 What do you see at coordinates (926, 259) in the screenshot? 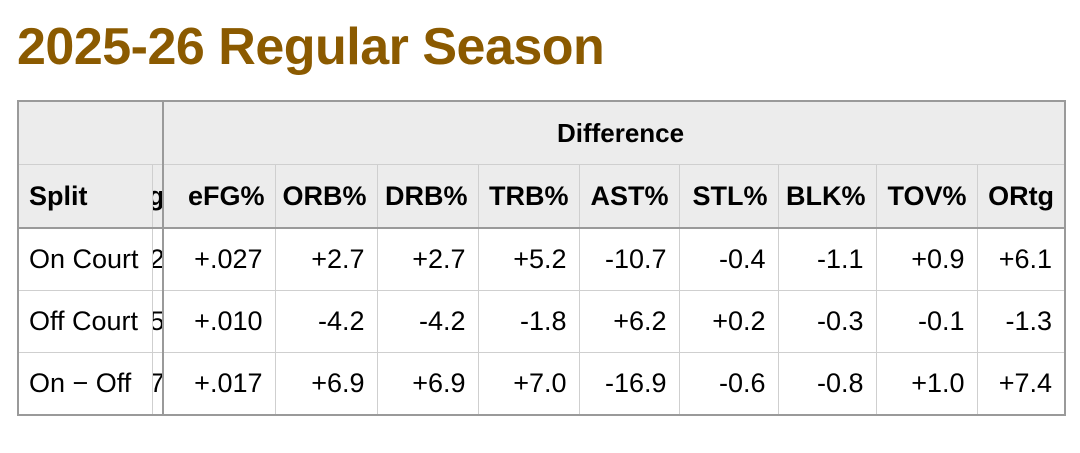
I see `tov-pct-cell: +0.9` at bounding box center [926, 259].